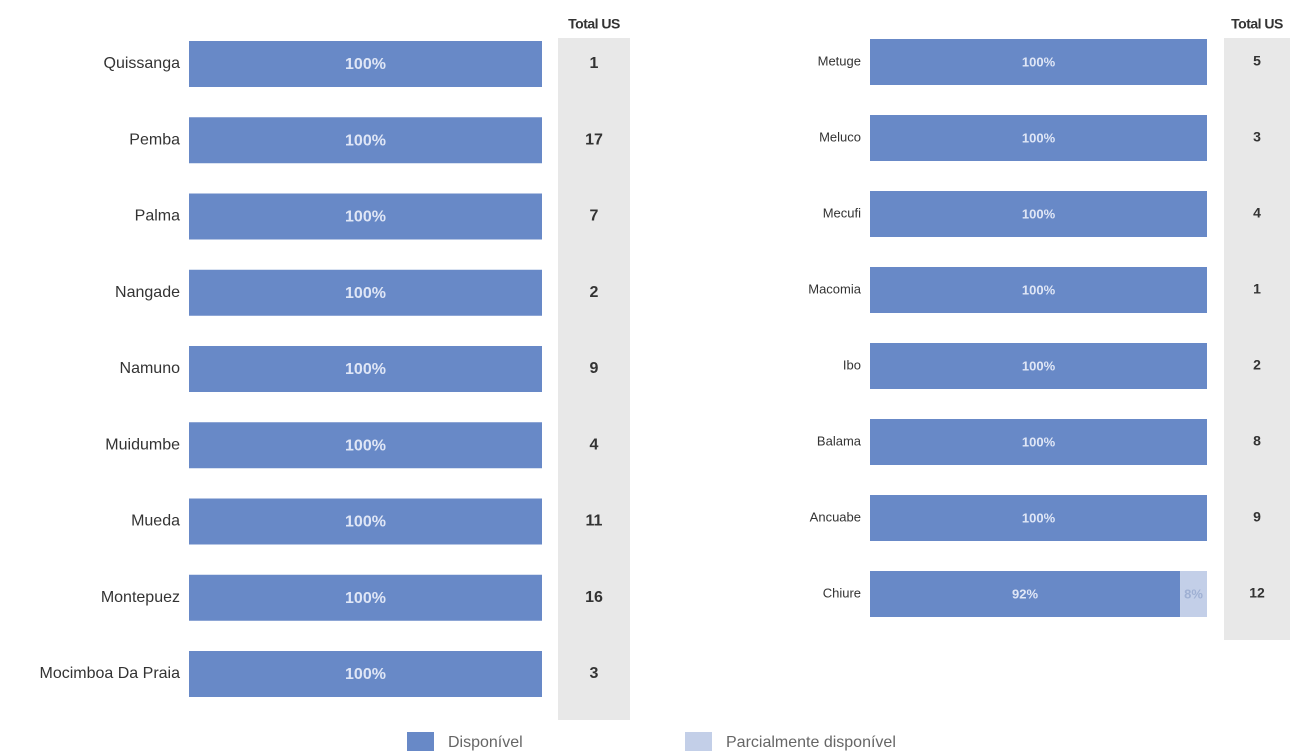 The width and height of the screenshot is (1290, 751). What do you see at coordinates (1257, 61) in the screenshot?
I see `total-value: 5` at bounding box center [1257, 61].